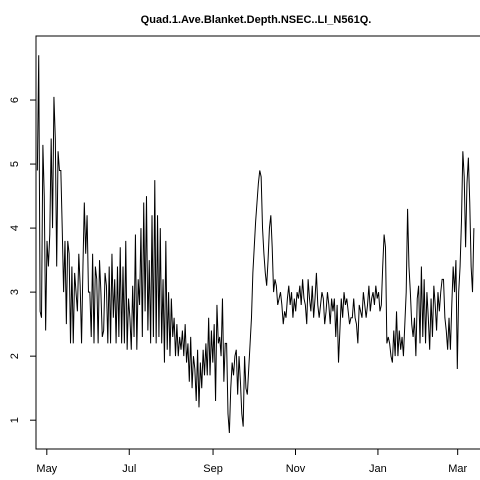 The width and height of the screenshot is (480, 480). Describe the element at coordinates (129, 469) in the screenshot. I see `x-tick-label: Jul` at that location.